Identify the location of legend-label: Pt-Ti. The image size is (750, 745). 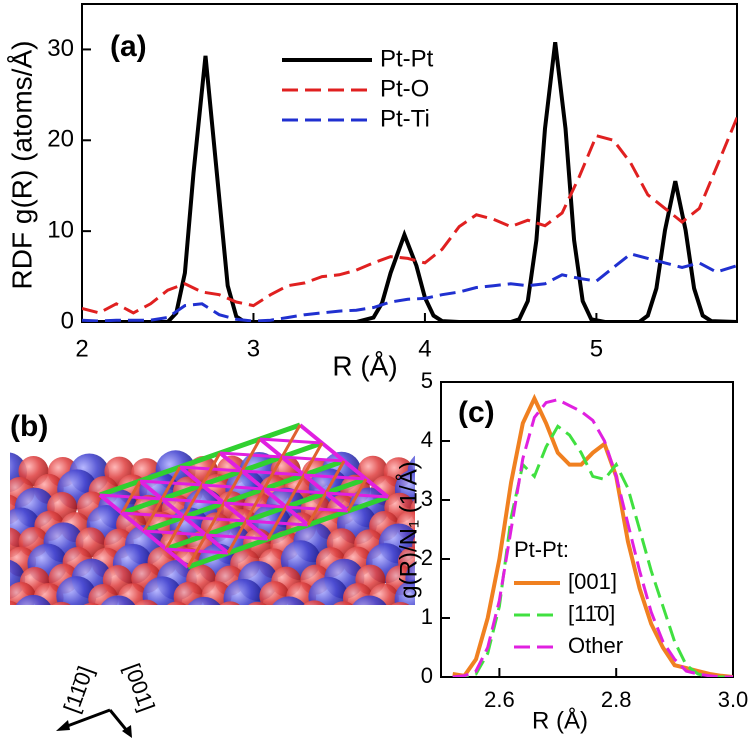
(405, 118).